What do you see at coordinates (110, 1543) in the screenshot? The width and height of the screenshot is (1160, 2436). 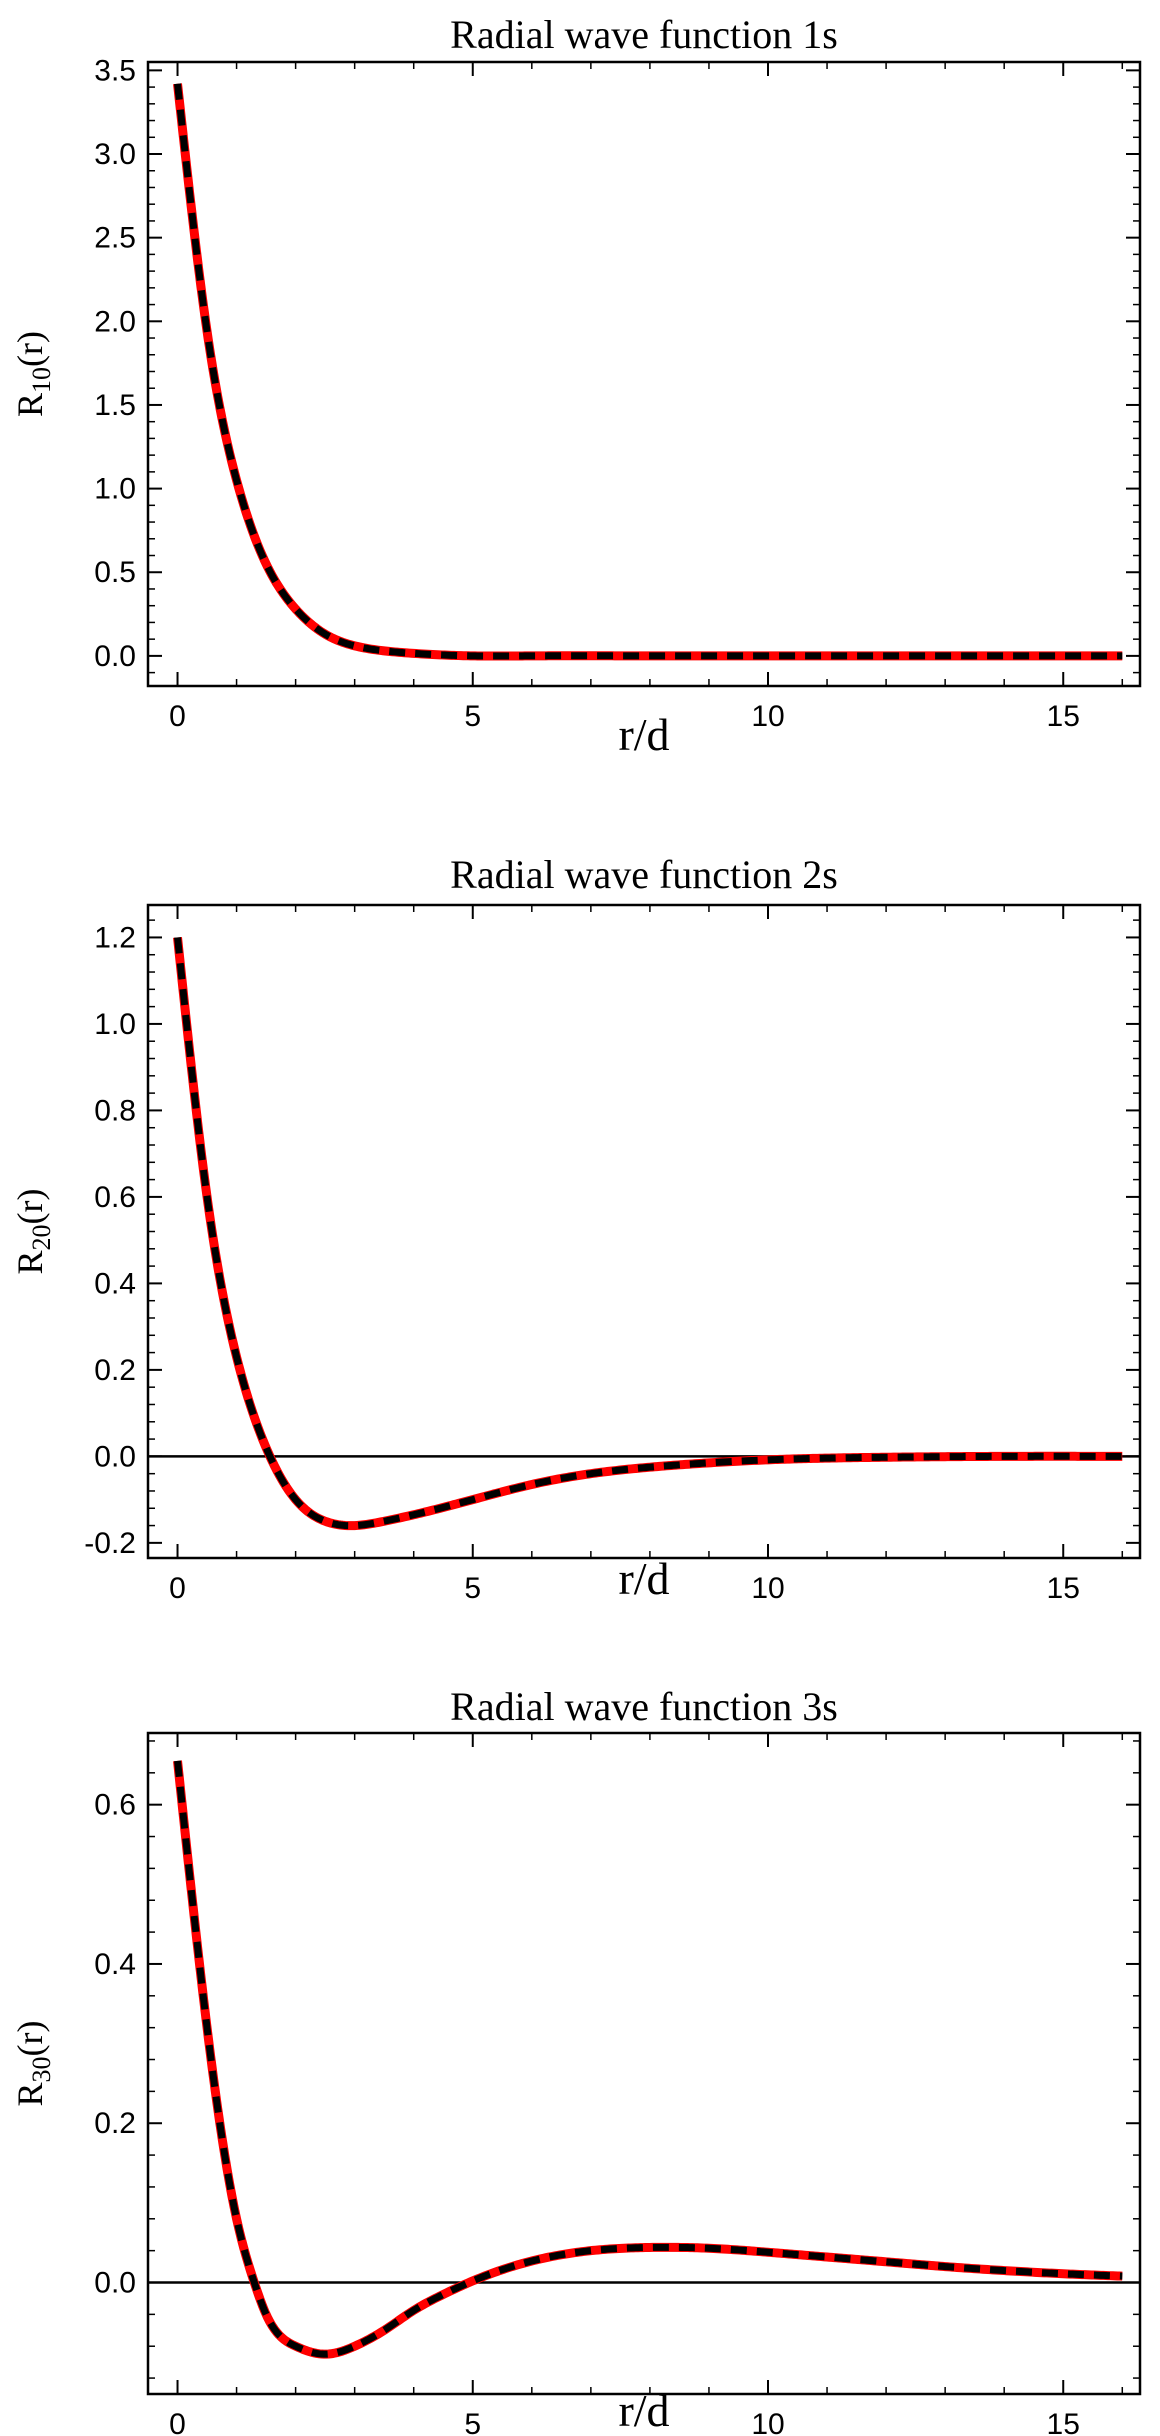 I see `y-tick-label: -0.2` at bounding box center [110, 1543].